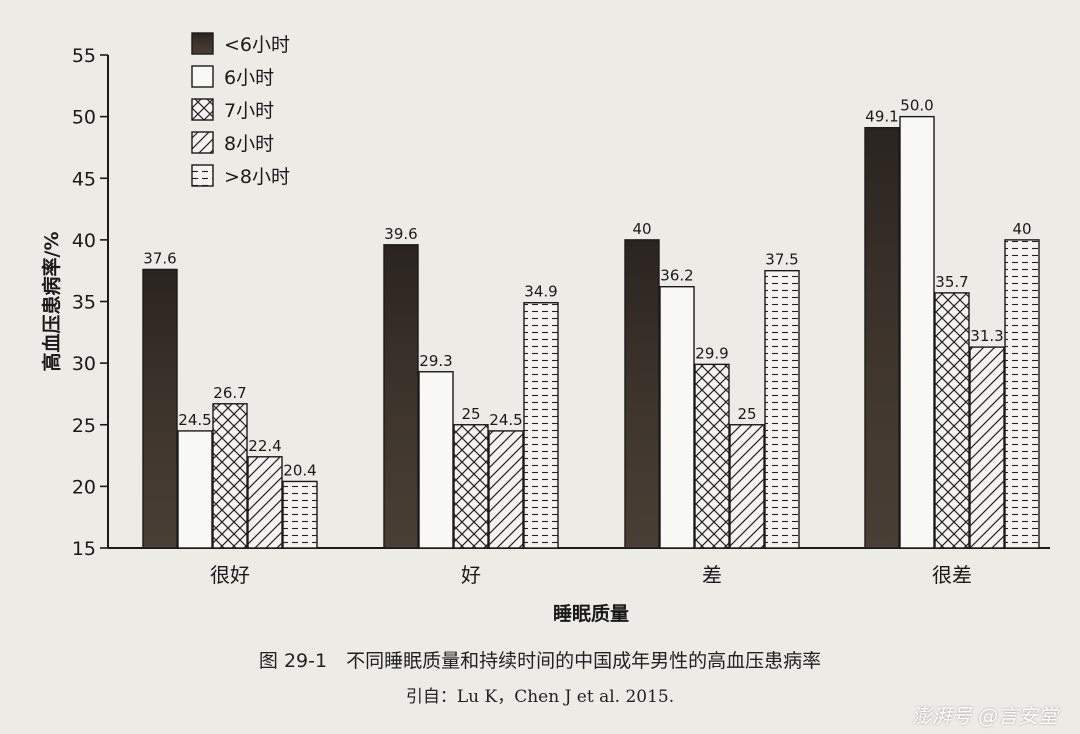  Describe the element at coordinates (400, 234) in the screenshot. I see `data-label: 39.6` at that location.